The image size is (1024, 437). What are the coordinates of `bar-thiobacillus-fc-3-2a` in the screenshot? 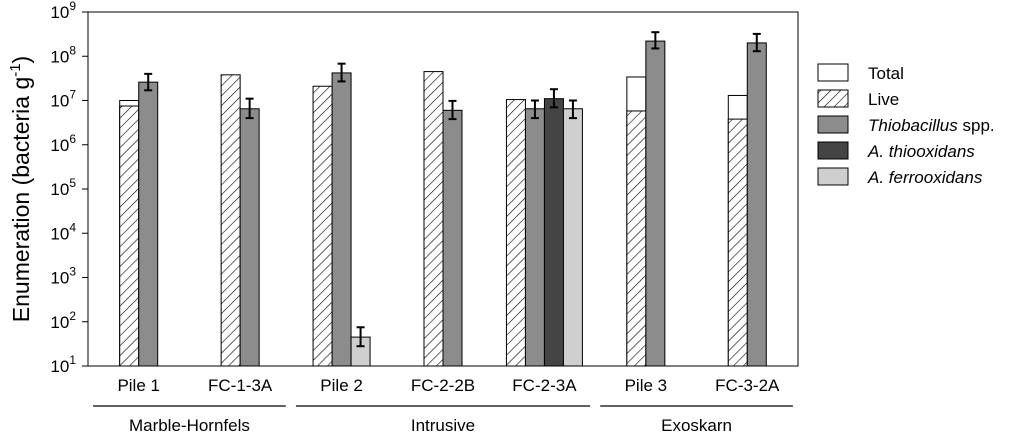 It's located at (756, 204).